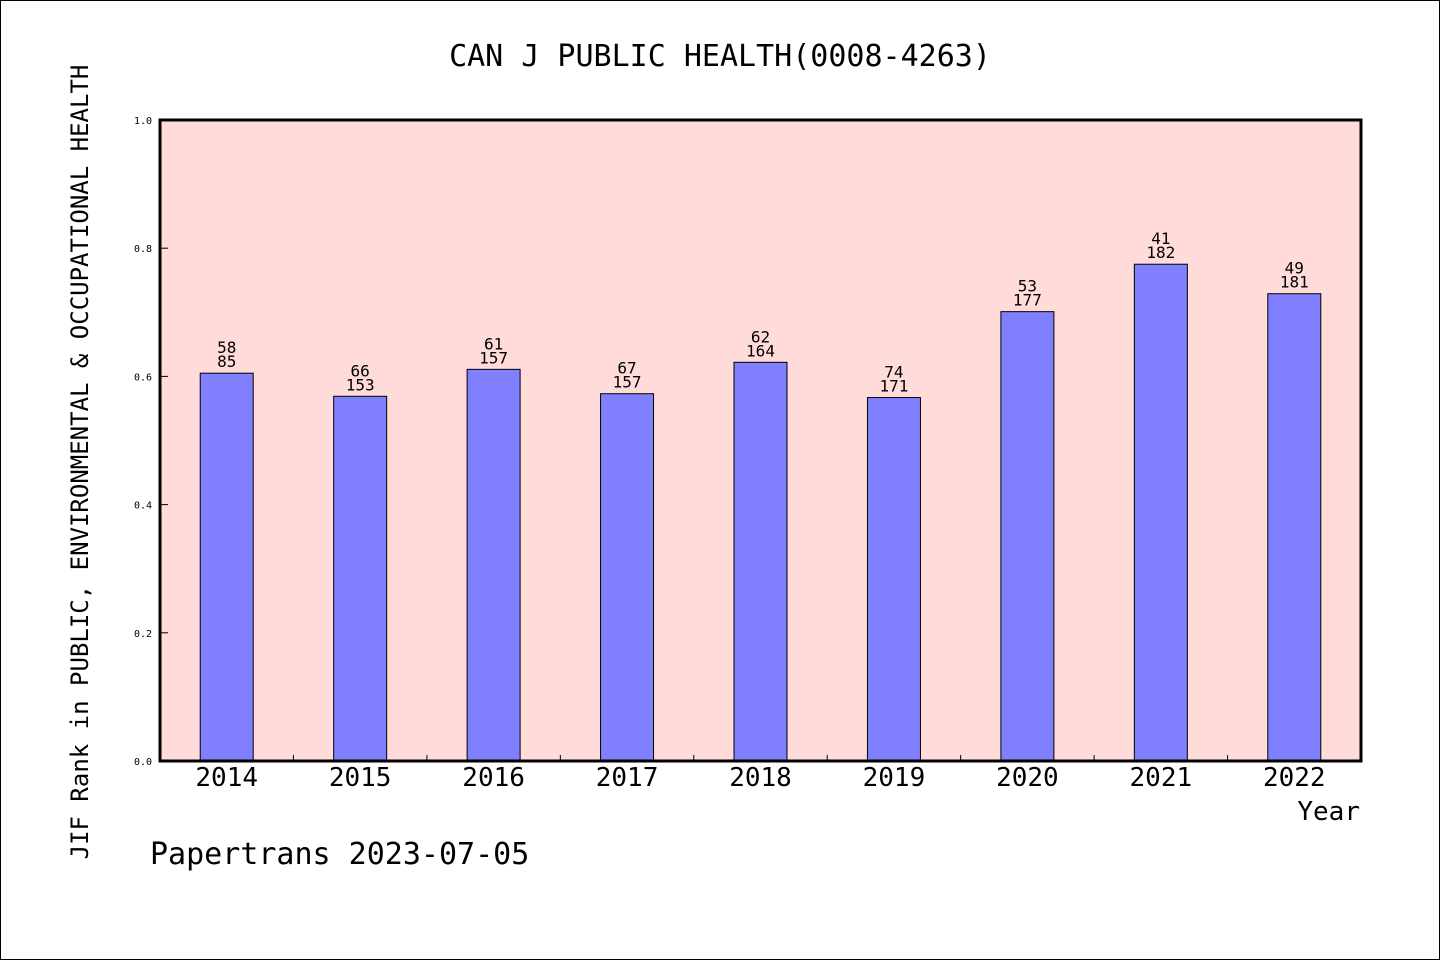  I want to click on chart-title: CAN J PUBLIC HEALTH(0008-4263), so click(720, 56).